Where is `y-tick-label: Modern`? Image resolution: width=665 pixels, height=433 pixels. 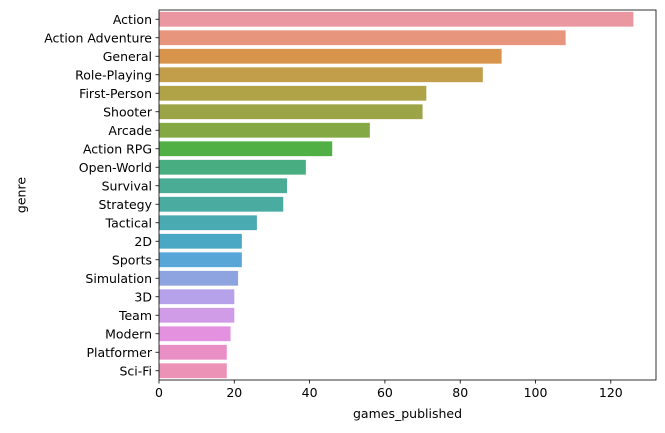 y-tick-label: Modern is located at coordinates (128, 333).